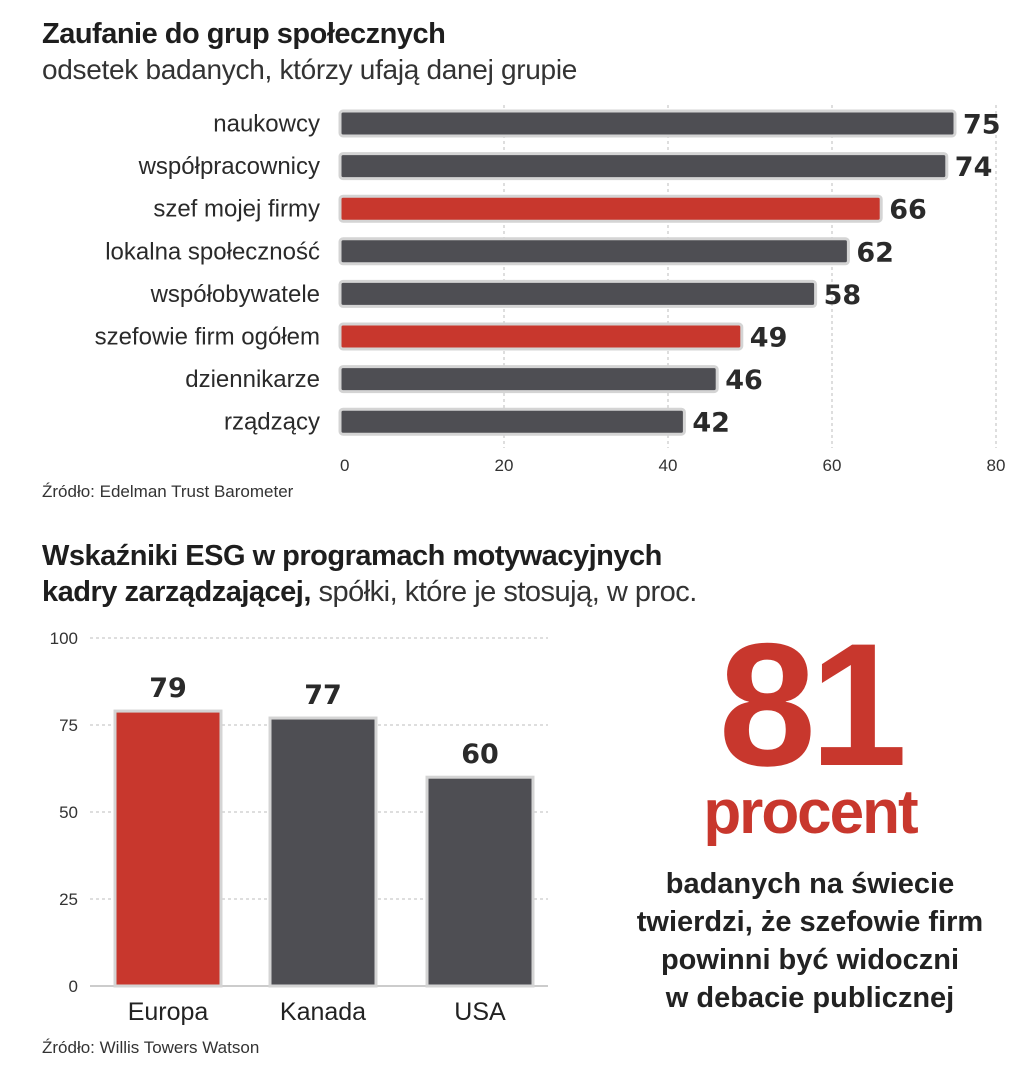 The image size is (1030, 1080). What do you see at coordinates (810, 960) in the screenshot?
I see `callout-line-3: powinni być widoczni` at bounding box center [810, 960].